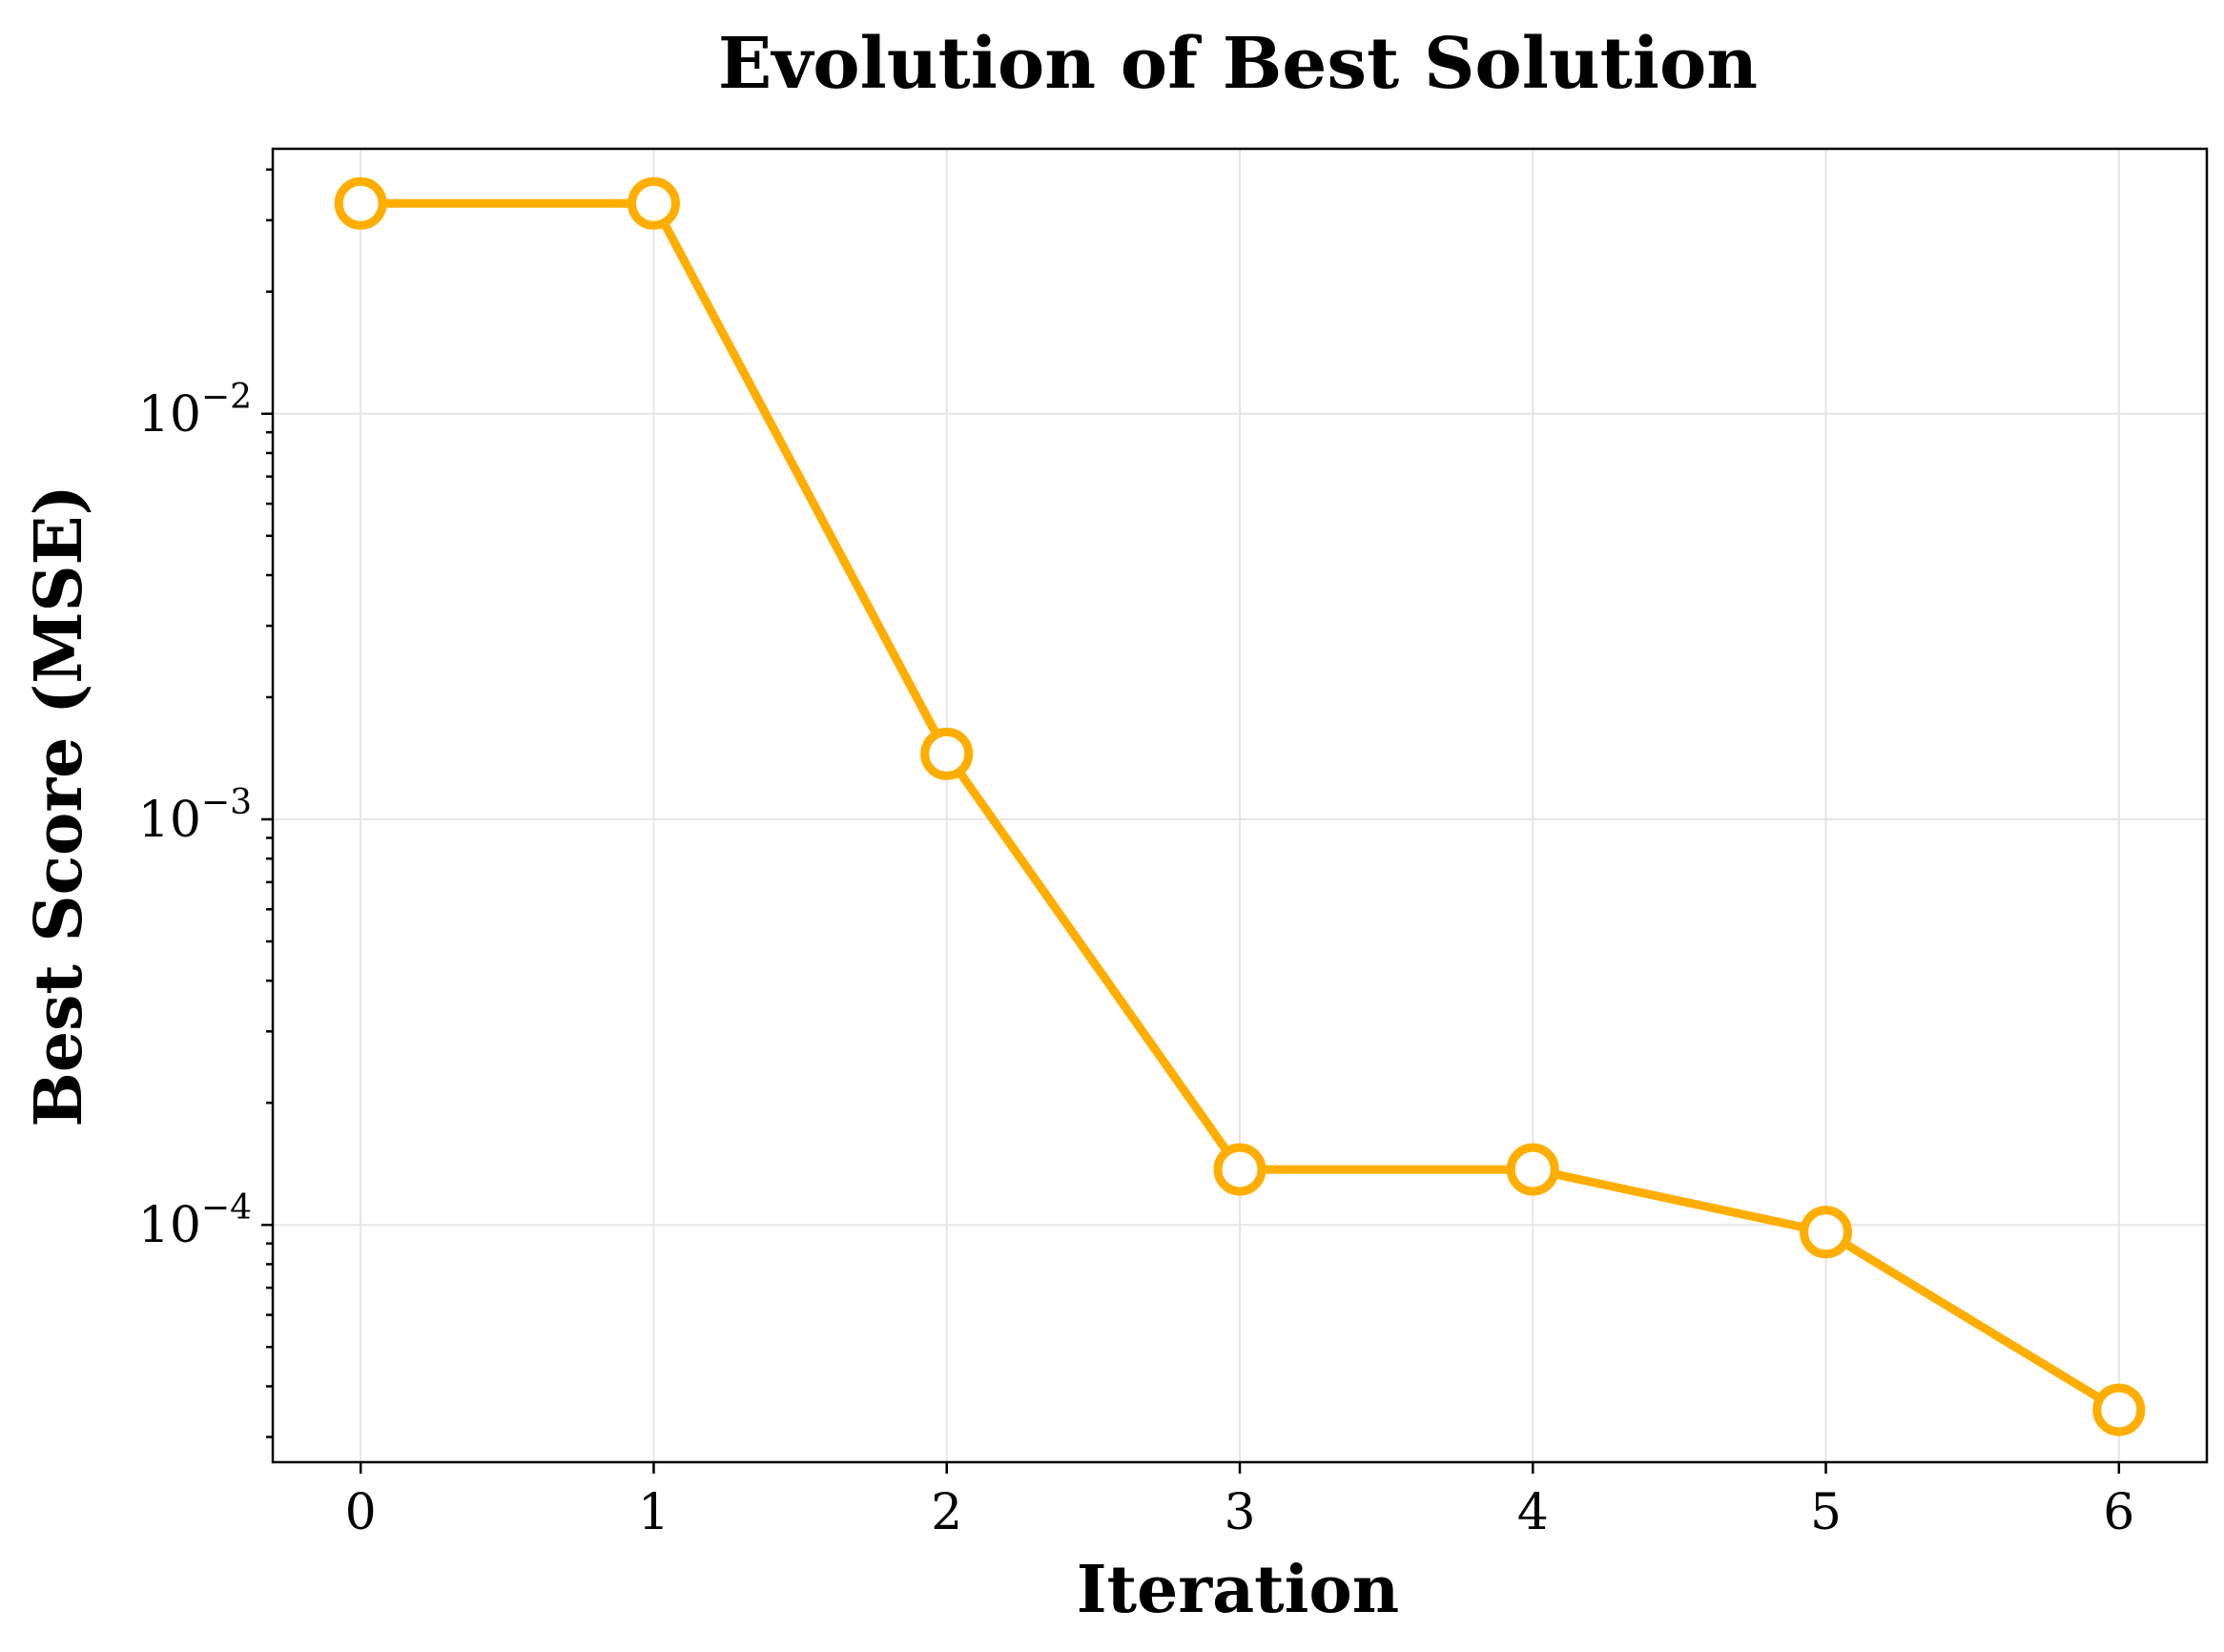 Image resolution: width=2224 pixels, height=1652 pixels. I want to click on x-axis-label: Iteration, so click(1238, 1590).